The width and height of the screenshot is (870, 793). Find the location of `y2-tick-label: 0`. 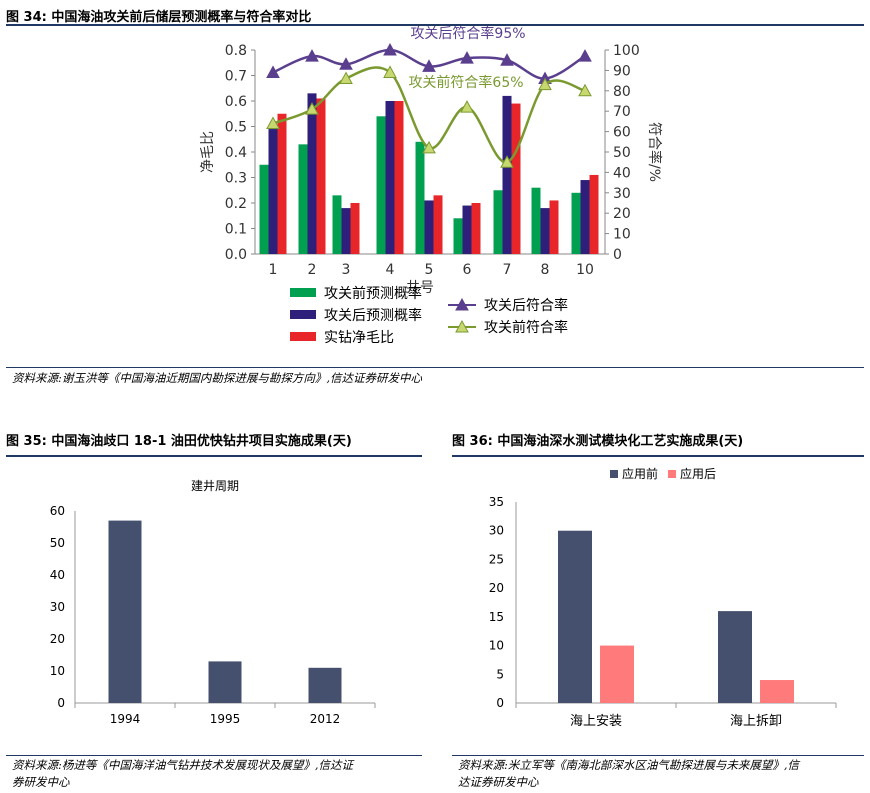

y2-tick-label: 0 is located at coordinates (617, 255).